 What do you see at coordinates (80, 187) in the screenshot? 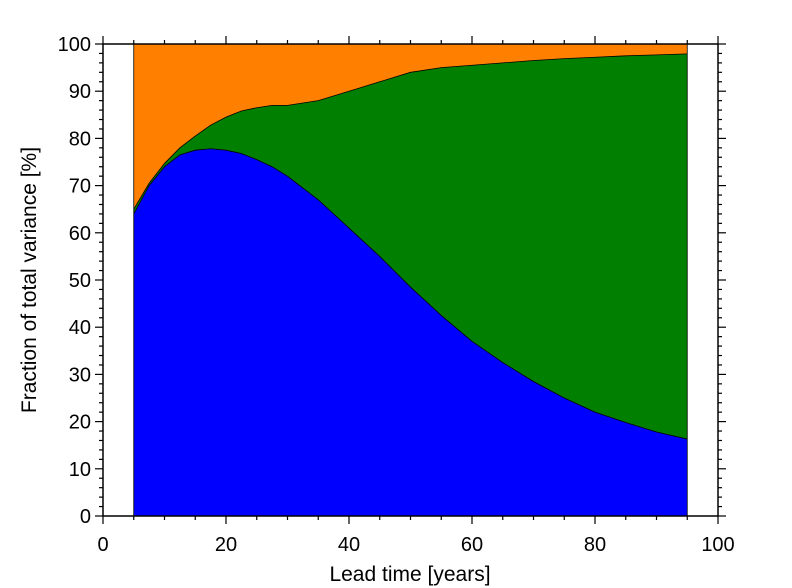
I see `y-tick-label: 70` at bounding box center [80, 187].